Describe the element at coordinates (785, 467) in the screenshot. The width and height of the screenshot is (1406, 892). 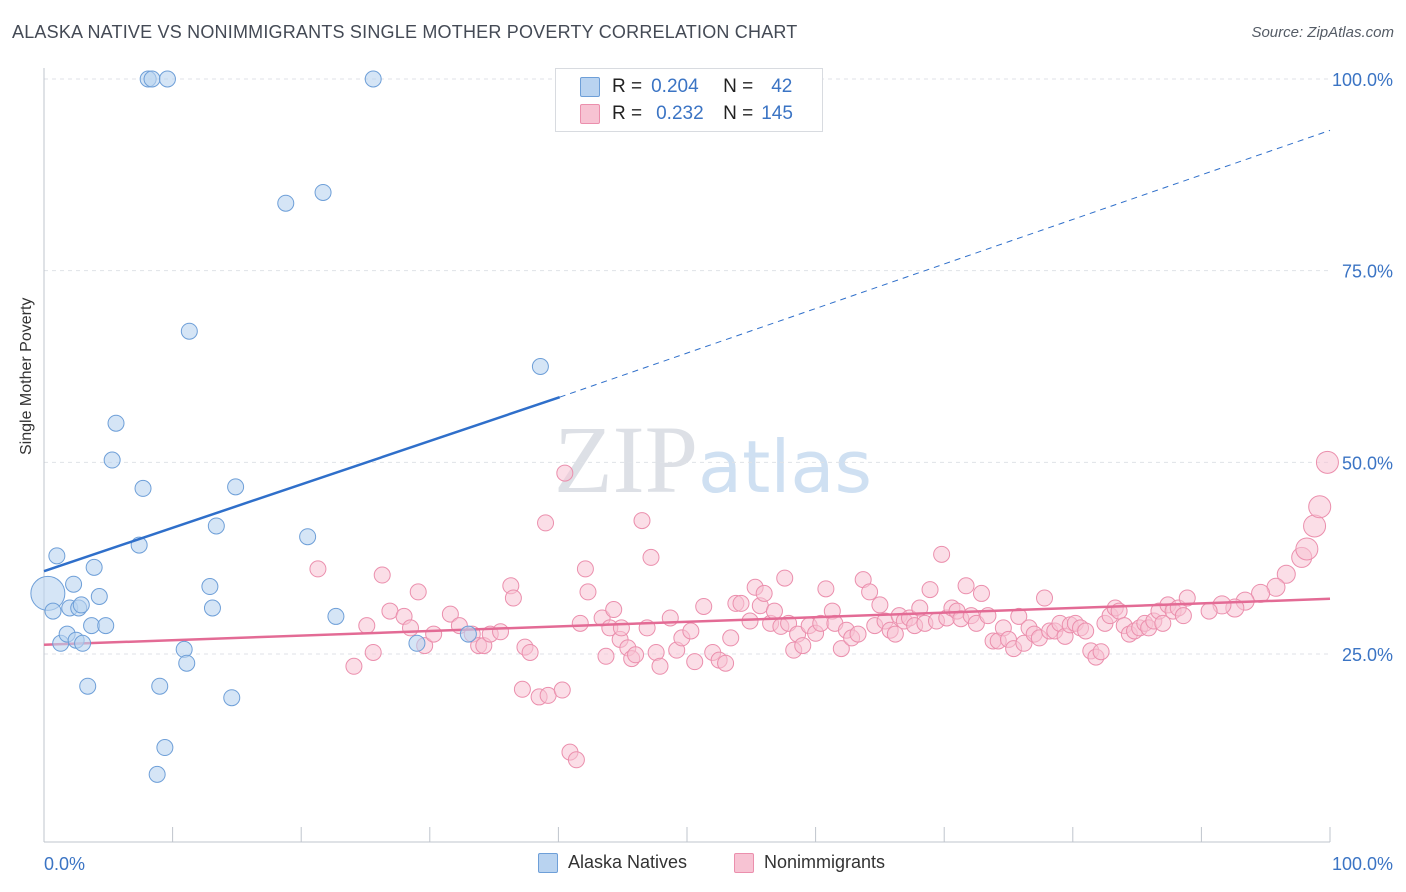
I see `watermark-atlas: atlas` at that location.